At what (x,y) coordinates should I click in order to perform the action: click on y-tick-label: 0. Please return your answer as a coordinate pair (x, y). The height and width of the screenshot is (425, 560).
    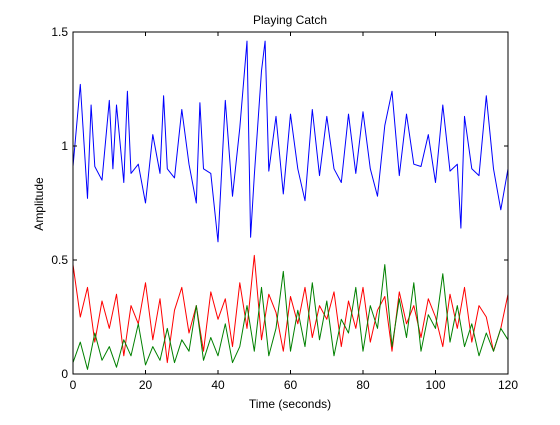
    Looking at the image, I should click on (64, 374).